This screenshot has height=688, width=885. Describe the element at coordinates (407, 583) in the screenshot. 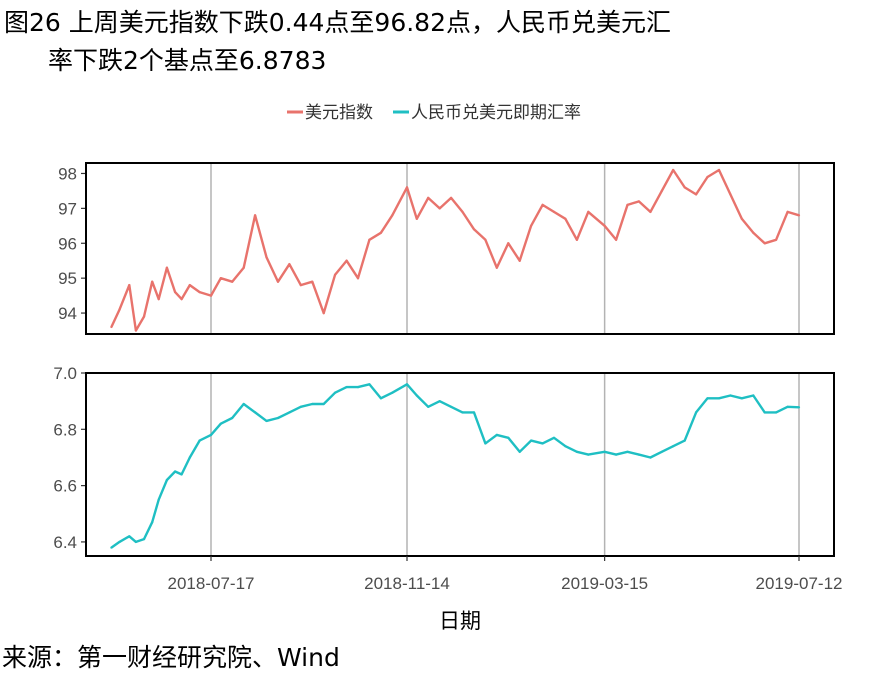

I see `x-tick-label-2: 2018-11-14` at that location.